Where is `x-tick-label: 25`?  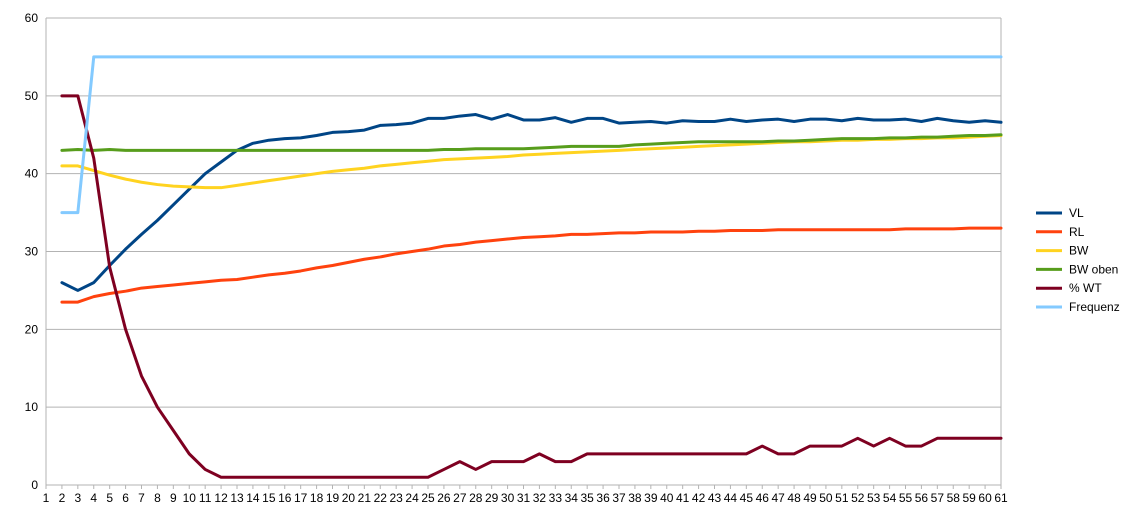
x-tick-label: 25 is located at coordinates (428, 498).